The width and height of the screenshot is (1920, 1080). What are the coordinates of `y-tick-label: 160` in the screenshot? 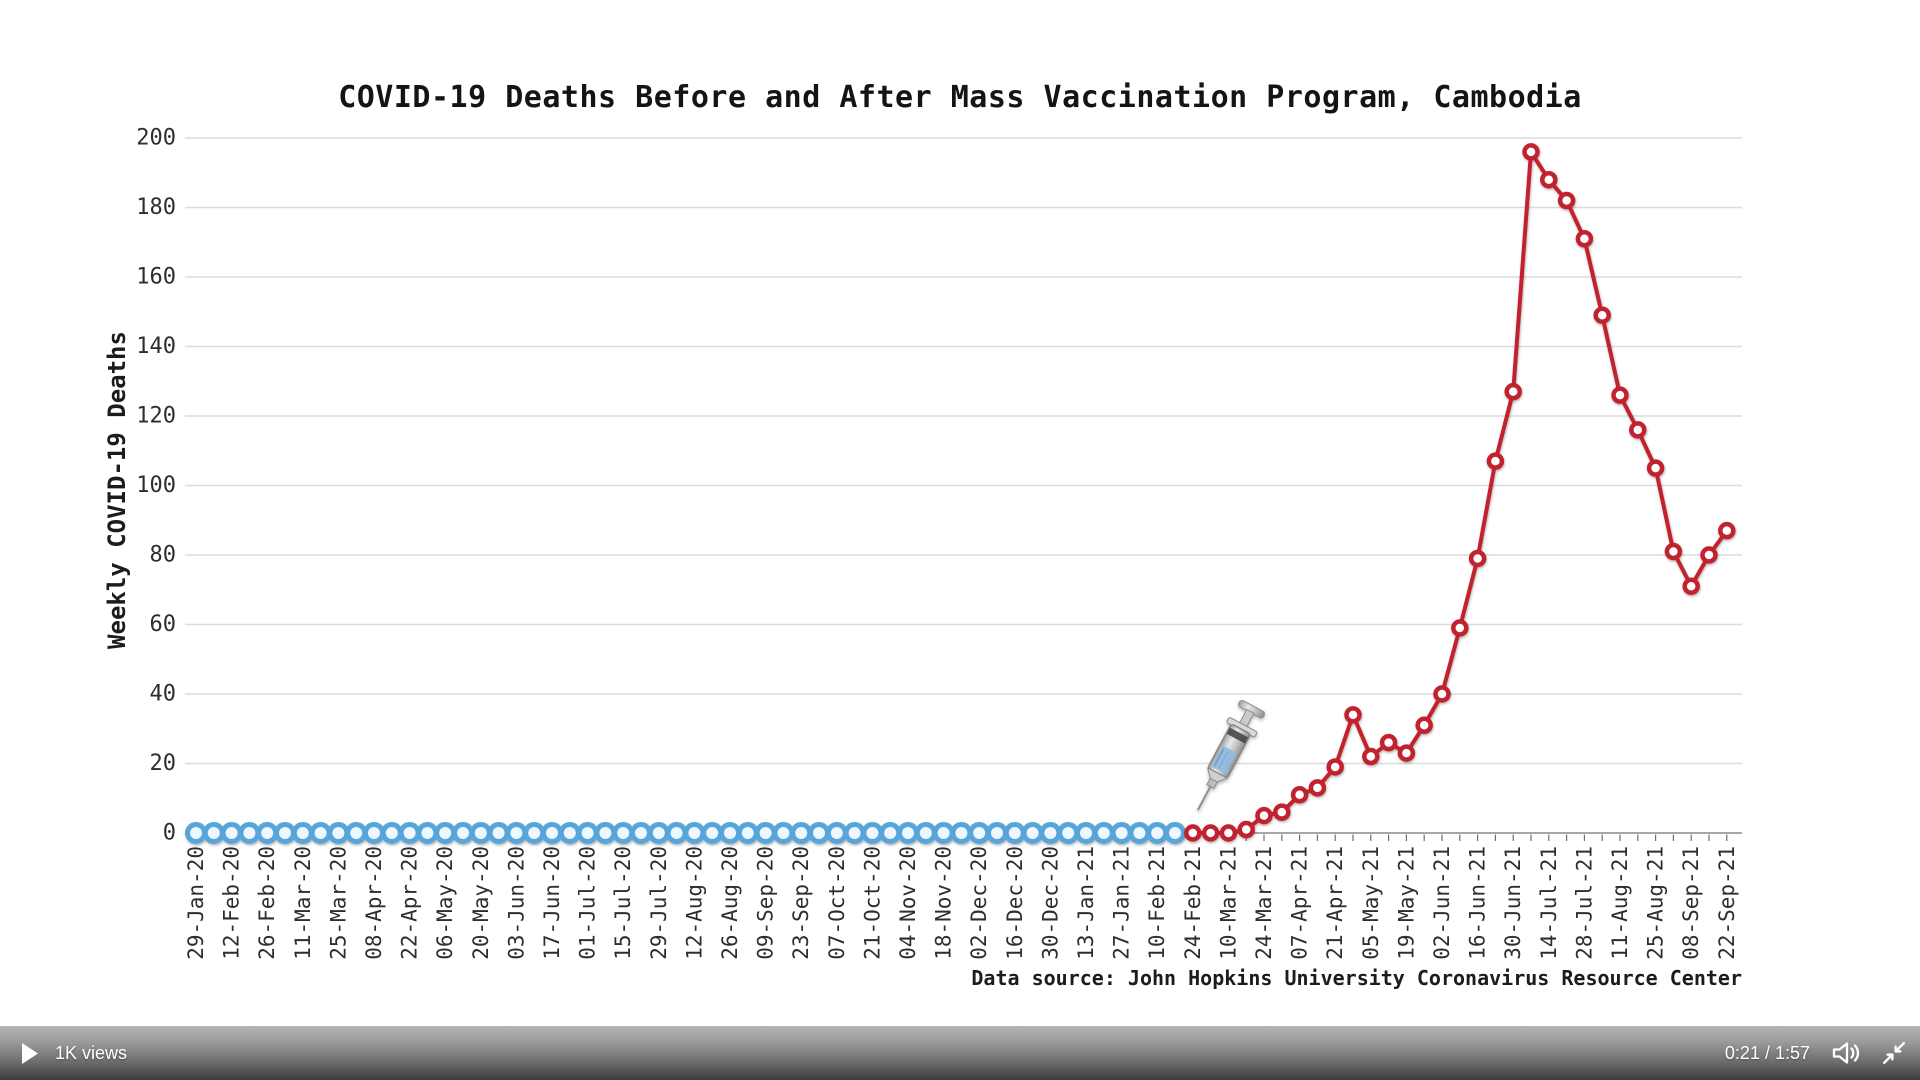 It's located at (156, 277).